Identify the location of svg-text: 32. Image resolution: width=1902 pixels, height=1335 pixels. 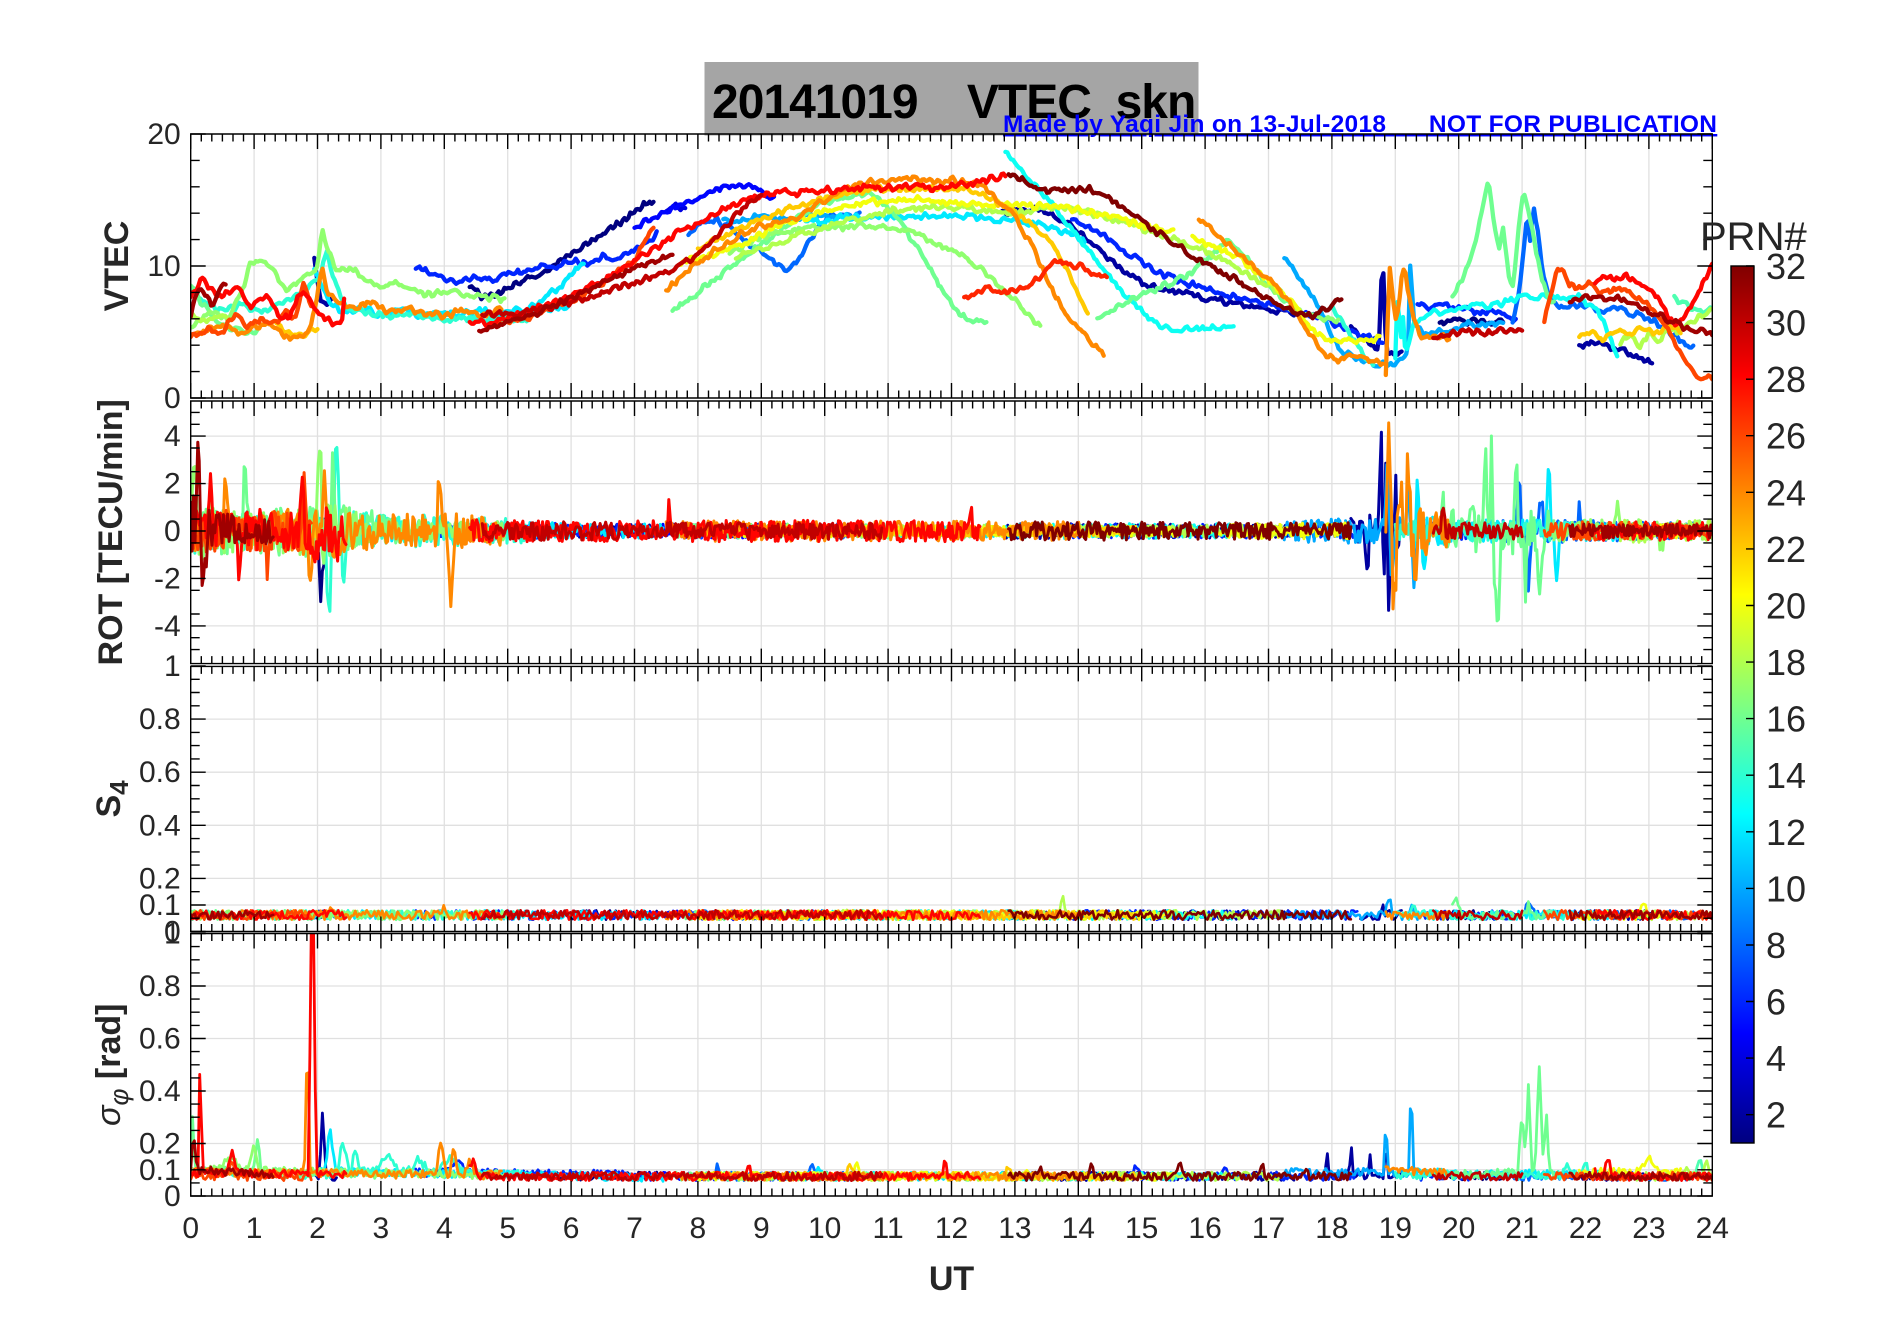
(1786, 266).